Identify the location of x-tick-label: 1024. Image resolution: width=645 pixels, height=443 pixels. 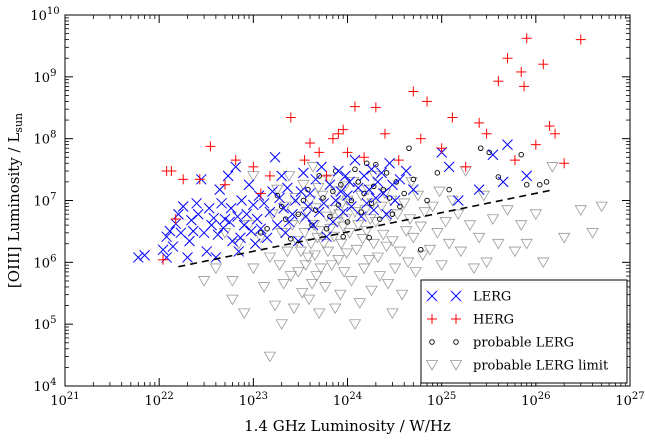
(347, 400).